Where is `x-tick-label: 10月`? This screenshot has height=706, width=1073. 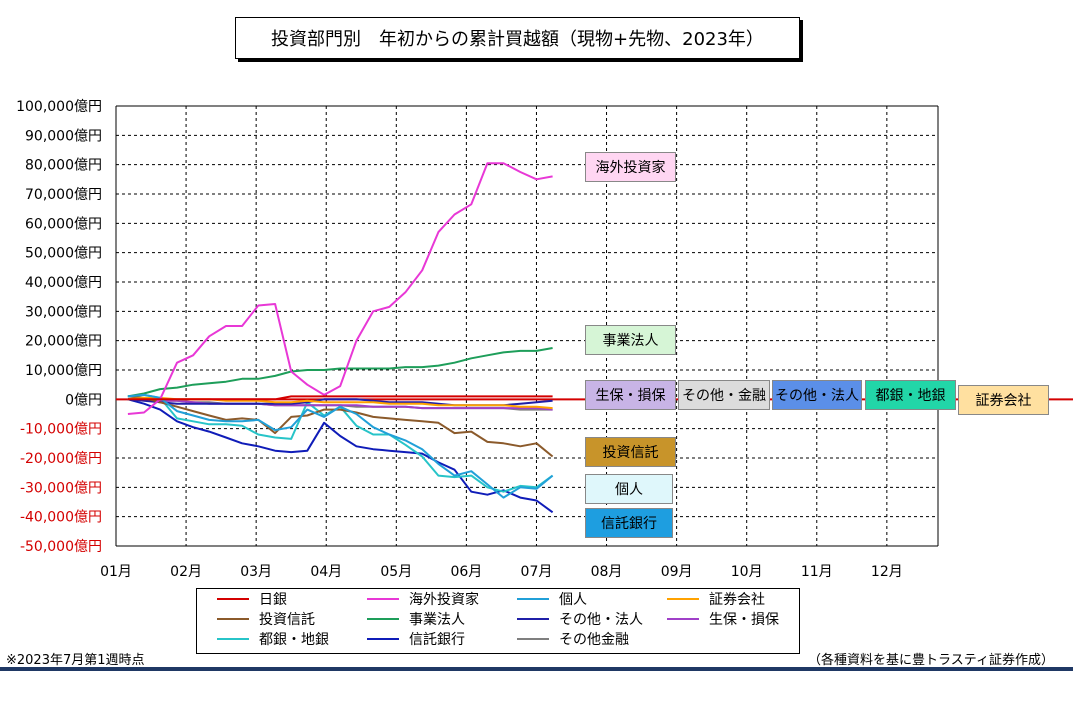
x-tick-label: 10月 is located at coordinates (747, 572).